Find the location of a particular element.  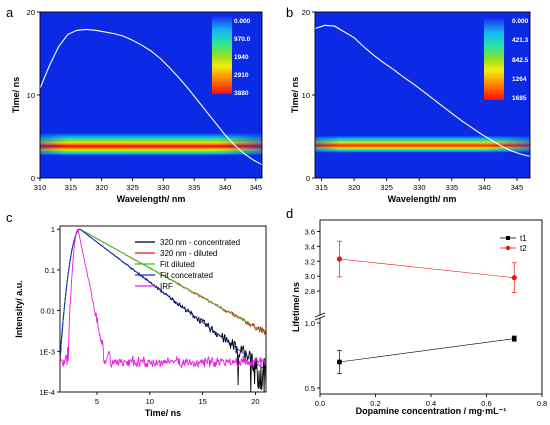

legend-label: IRF is located at coordinates (166, 286).